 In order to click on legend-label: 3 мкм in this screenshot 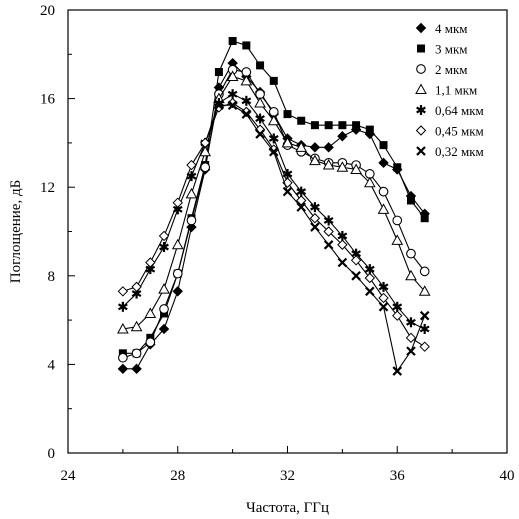, I will do `click(451, 49)`.